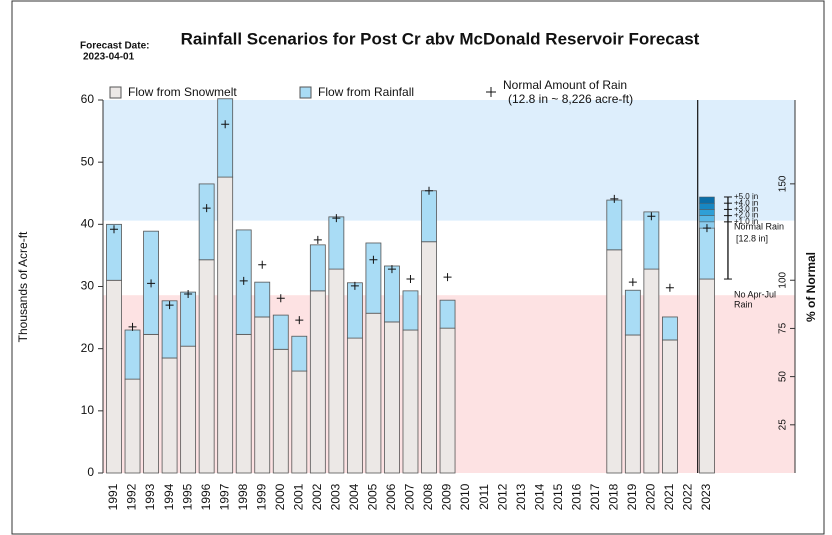 The height and width of the screenshot is (535, 832). I want to click on x-tick-label: 2016, so click(576, 496).